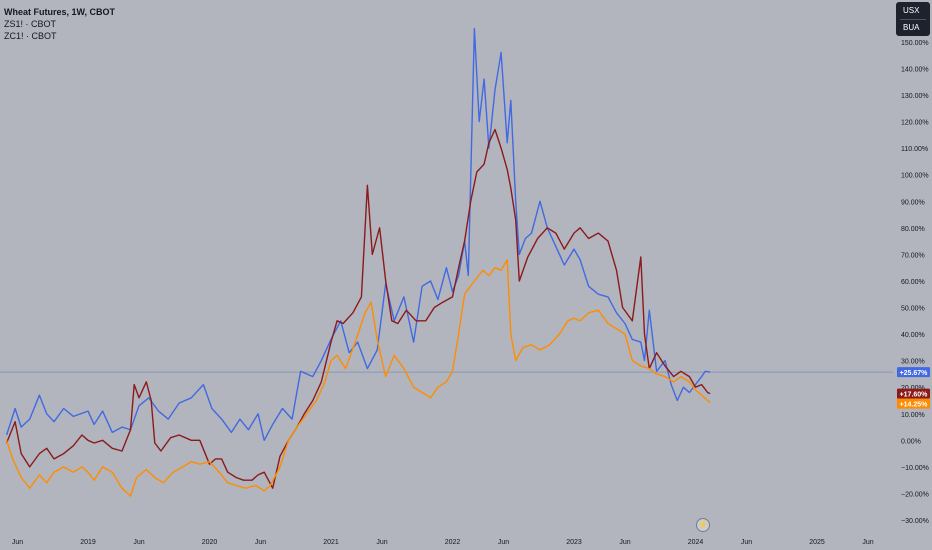  Describe the element at coordinates (914, 149) in the screenshot. I see `y-tick-label: 110.00%` at that location.